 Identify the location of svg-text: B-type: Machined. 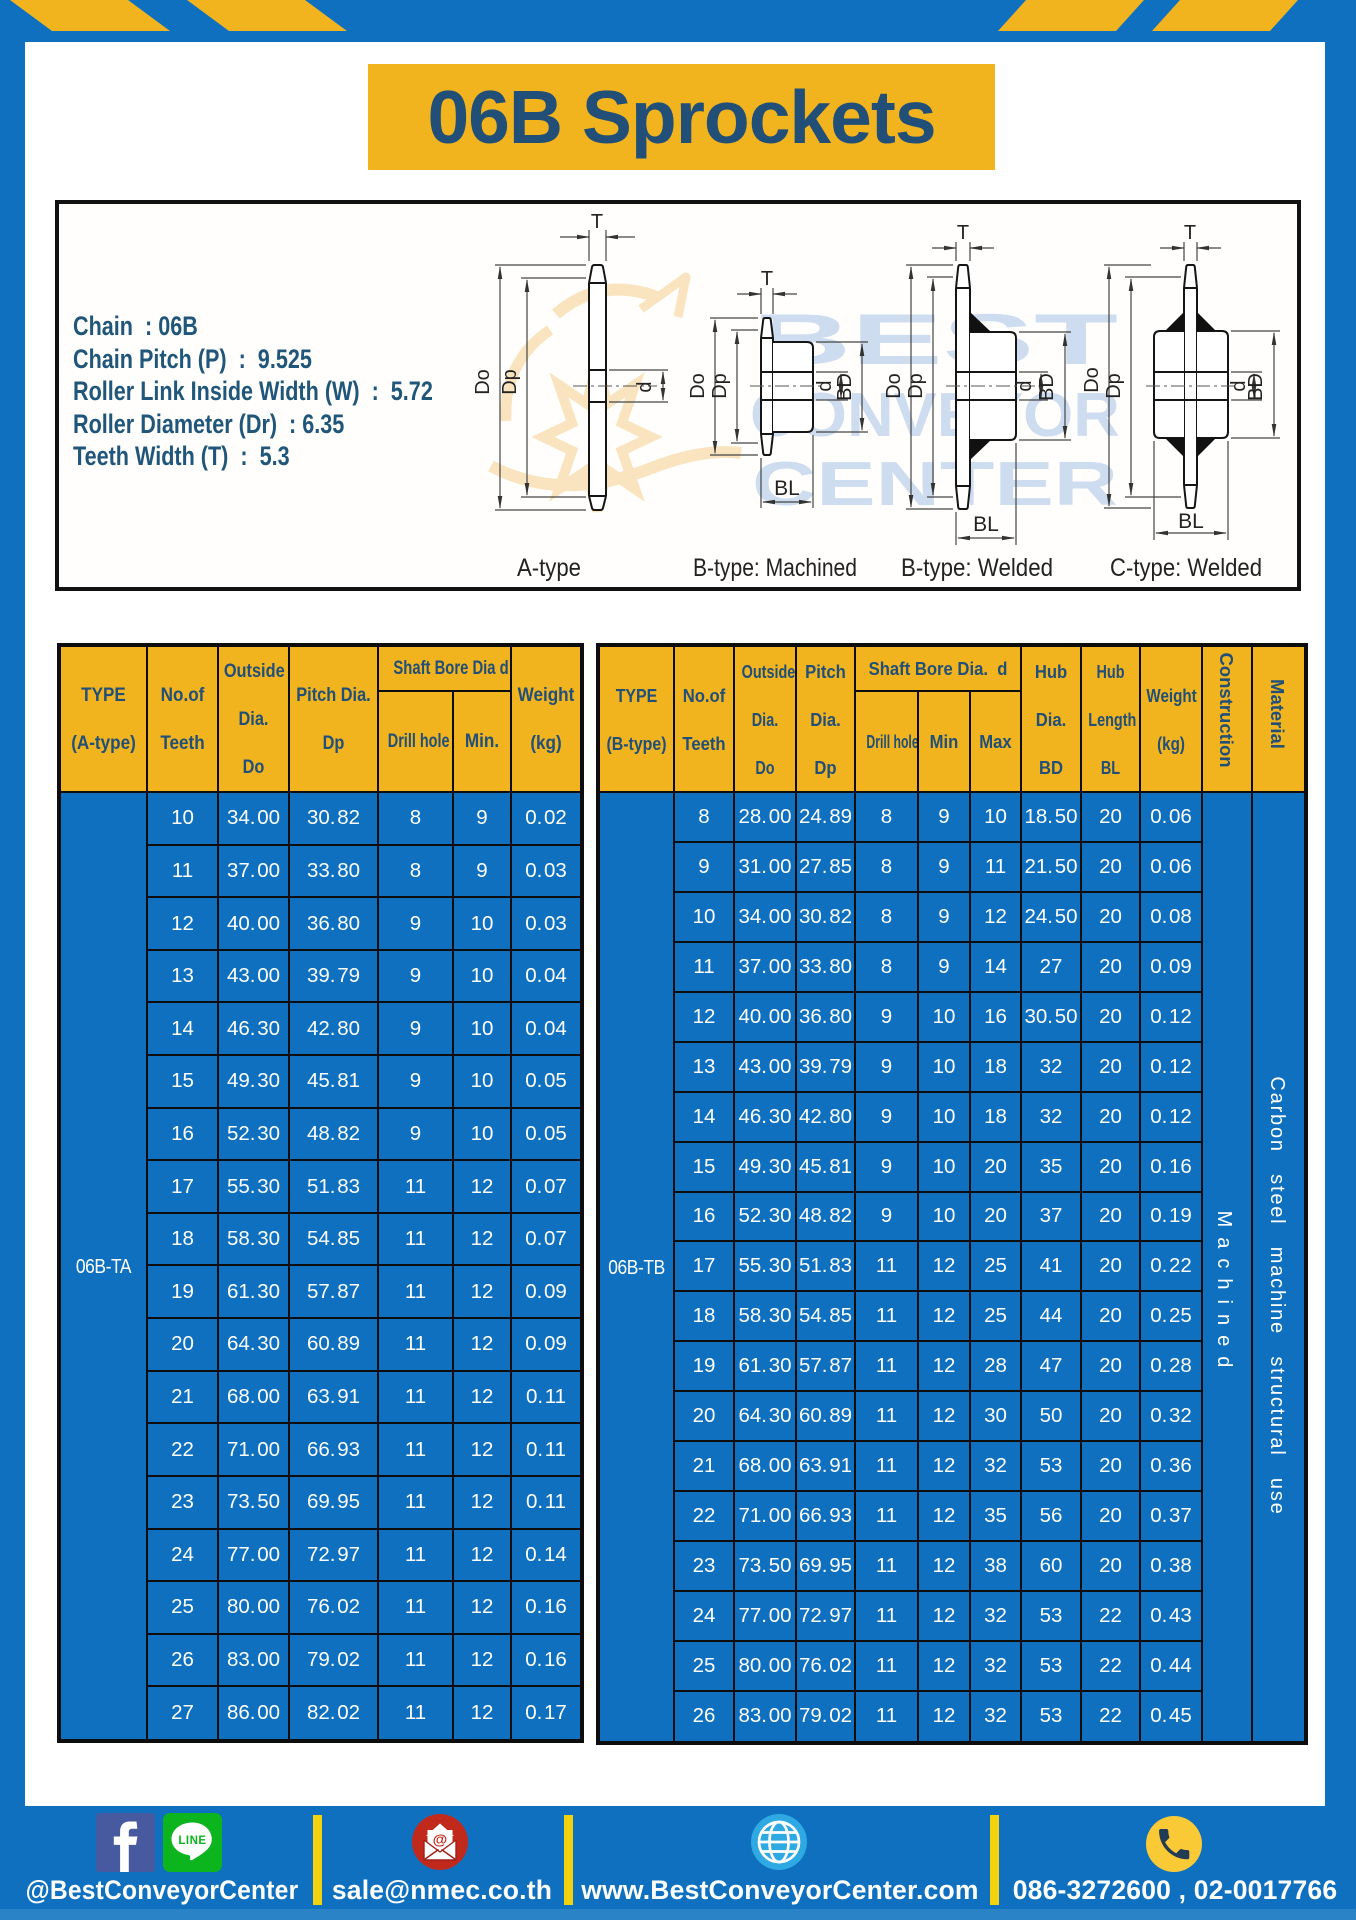
(775, 568).